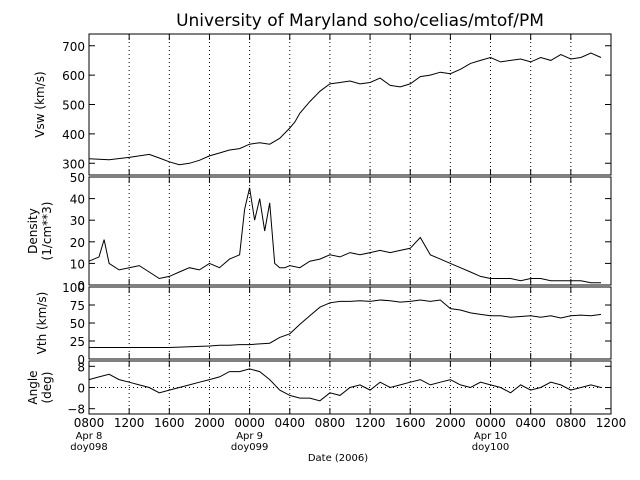 The image size is (640, 480). Describe the element at coordinates (89, 436) in the screenshot. I see `date-label: Apr 8` at that location.